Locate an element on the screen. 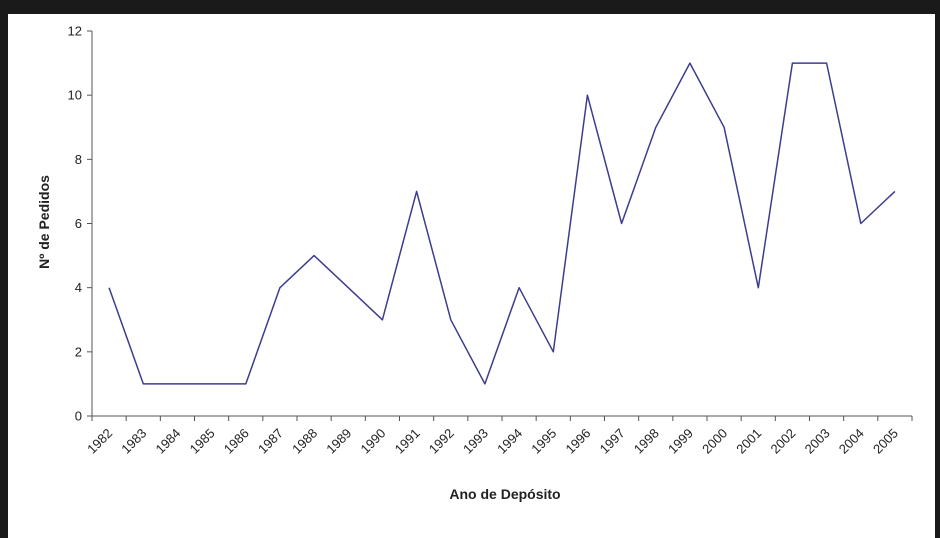 This screenshot has height=538, width=940. x-tick-label: 1990 is located at coordinates (372, 441).